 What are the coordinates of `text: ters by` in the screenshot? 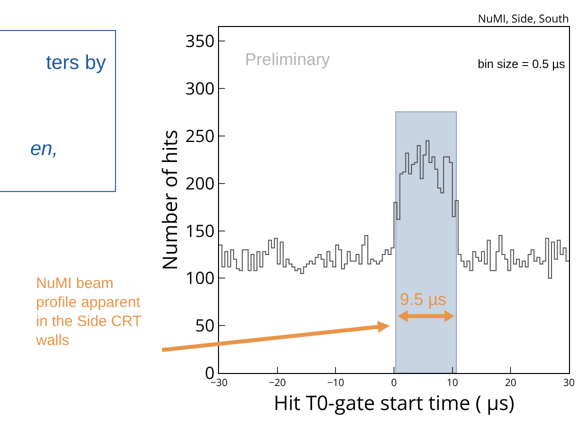 It's located at (76, 63).